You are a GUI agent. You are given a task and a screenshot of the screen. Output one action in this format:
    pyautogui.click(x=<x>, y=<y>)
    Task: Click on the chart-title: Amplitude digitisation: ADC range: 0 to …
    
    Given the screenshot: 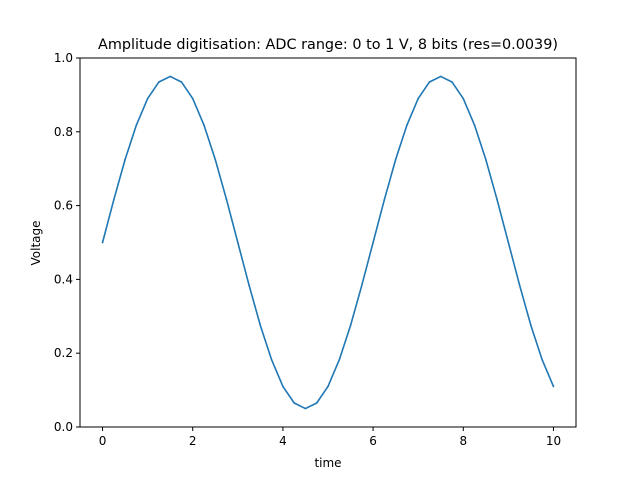 What is the action you would take?
    pyautogui.click(x=328, y=45)
    